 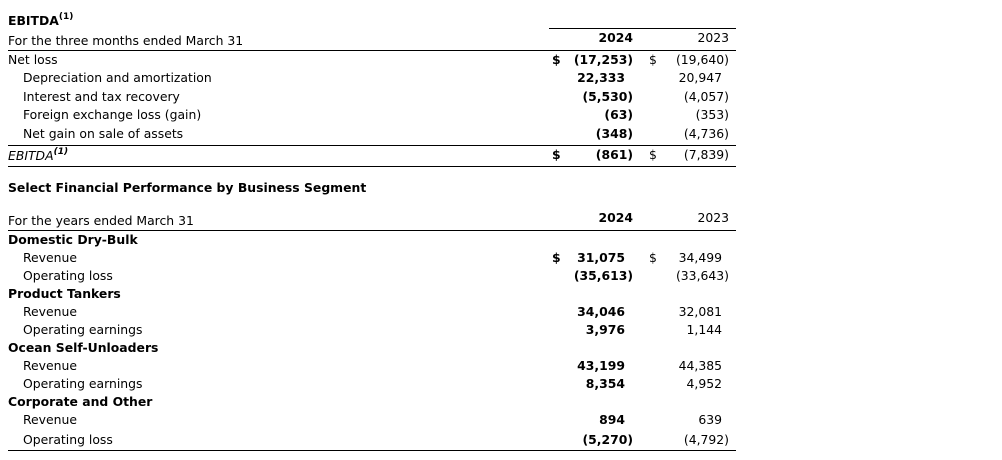 I want to click on value-2024: (17,253), so click(x=603, y=59).